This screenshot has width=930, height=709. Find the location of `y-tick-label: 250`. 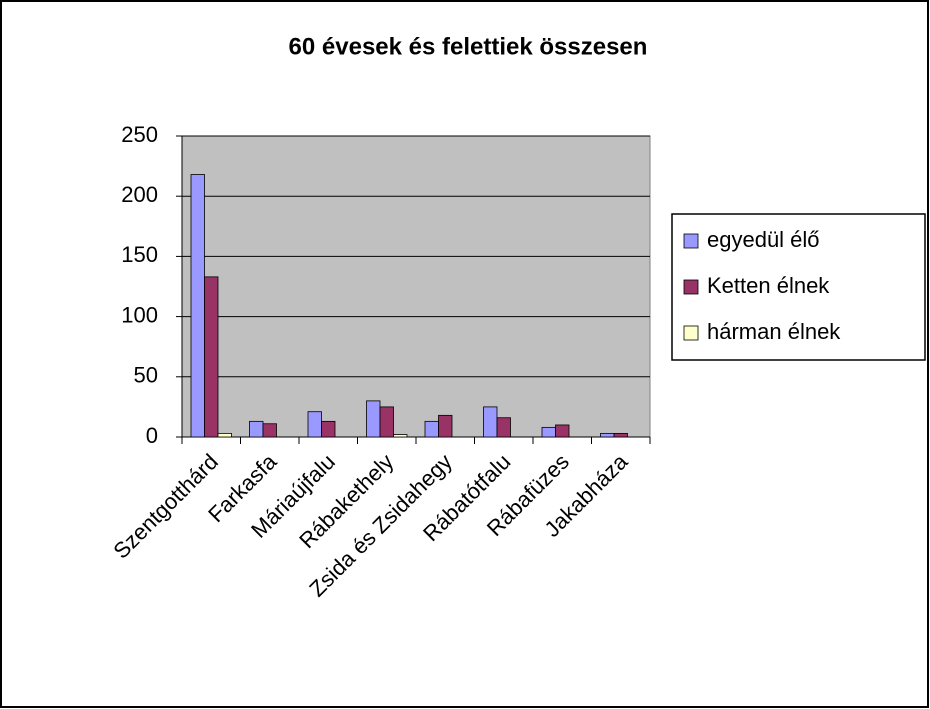

y-tick-label: 250 is located at coordinates (139, 134).